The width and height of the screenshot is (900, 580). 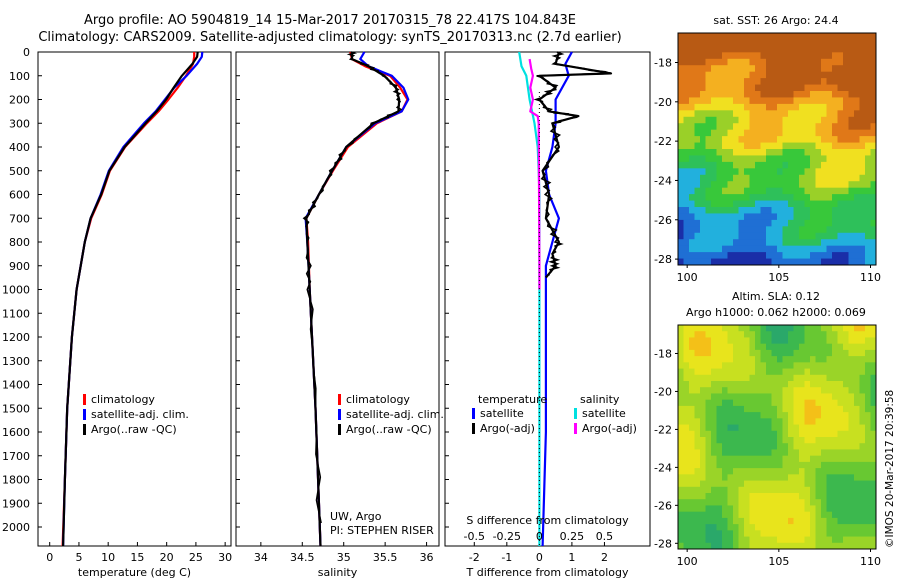 I want to click on sst-map-cells, so click(x=777, y=149).